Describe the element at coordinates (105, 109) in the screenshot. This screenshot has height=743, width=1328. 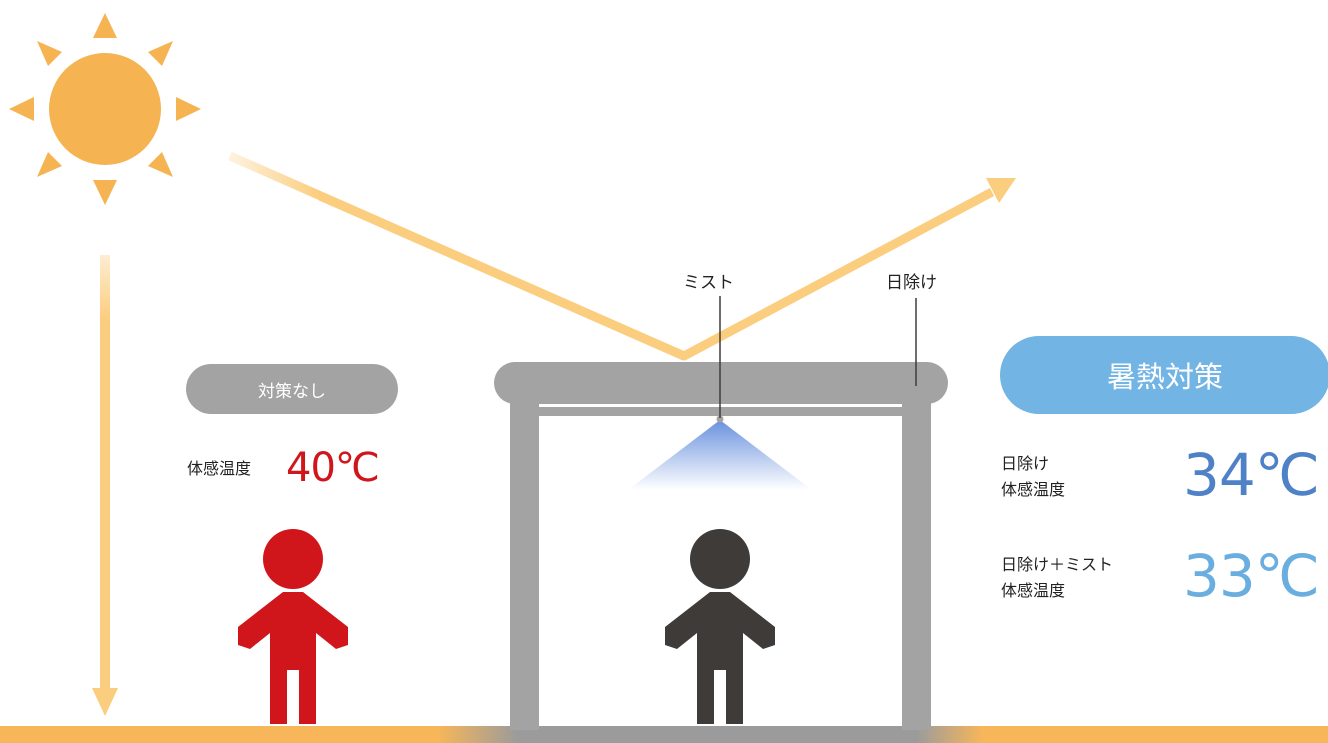
I see `sun-icon` at that location.